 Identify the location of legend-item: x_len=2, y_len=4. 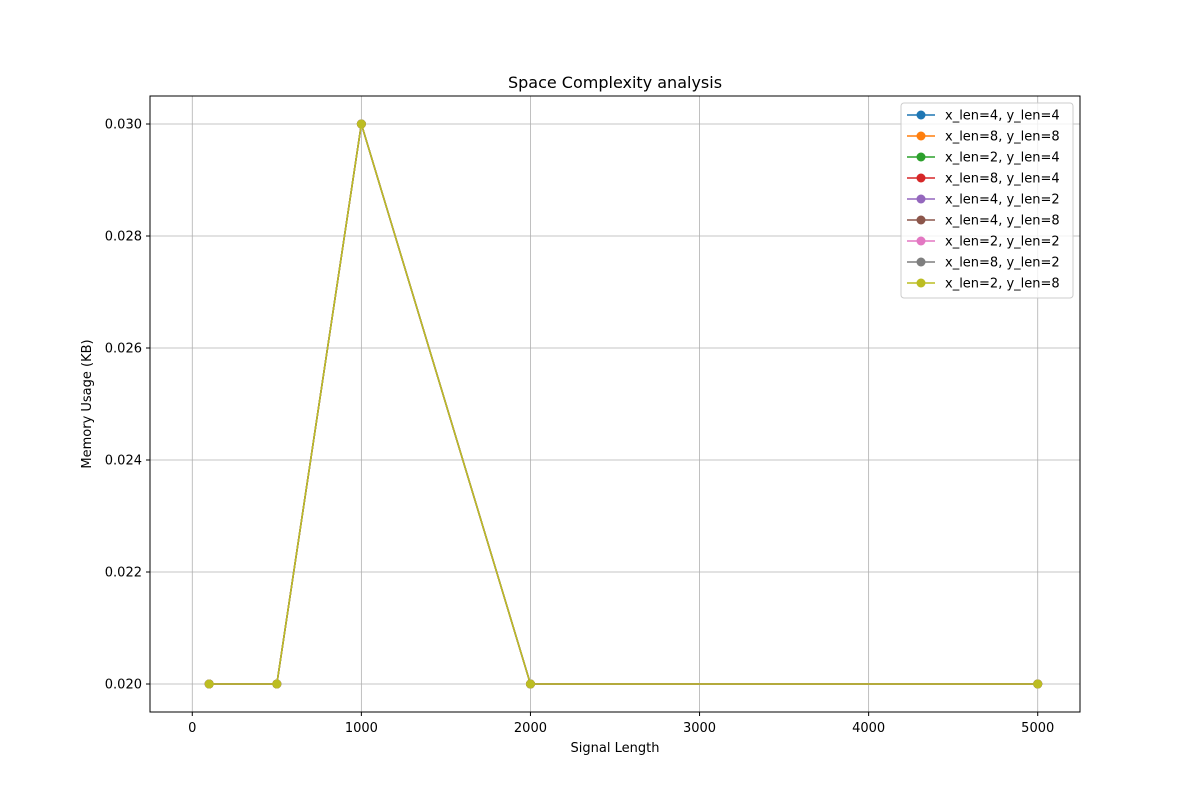
(983, 158).